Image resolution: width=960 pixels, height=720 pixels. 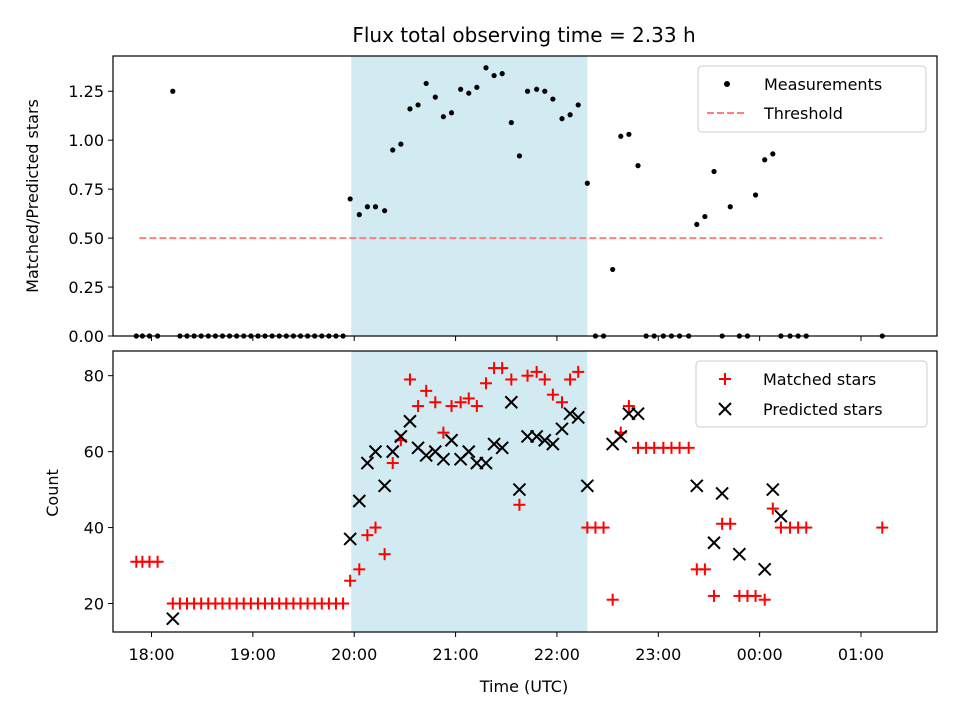 I want to click on legend-measurements-marker, so click(x=727, y=84).